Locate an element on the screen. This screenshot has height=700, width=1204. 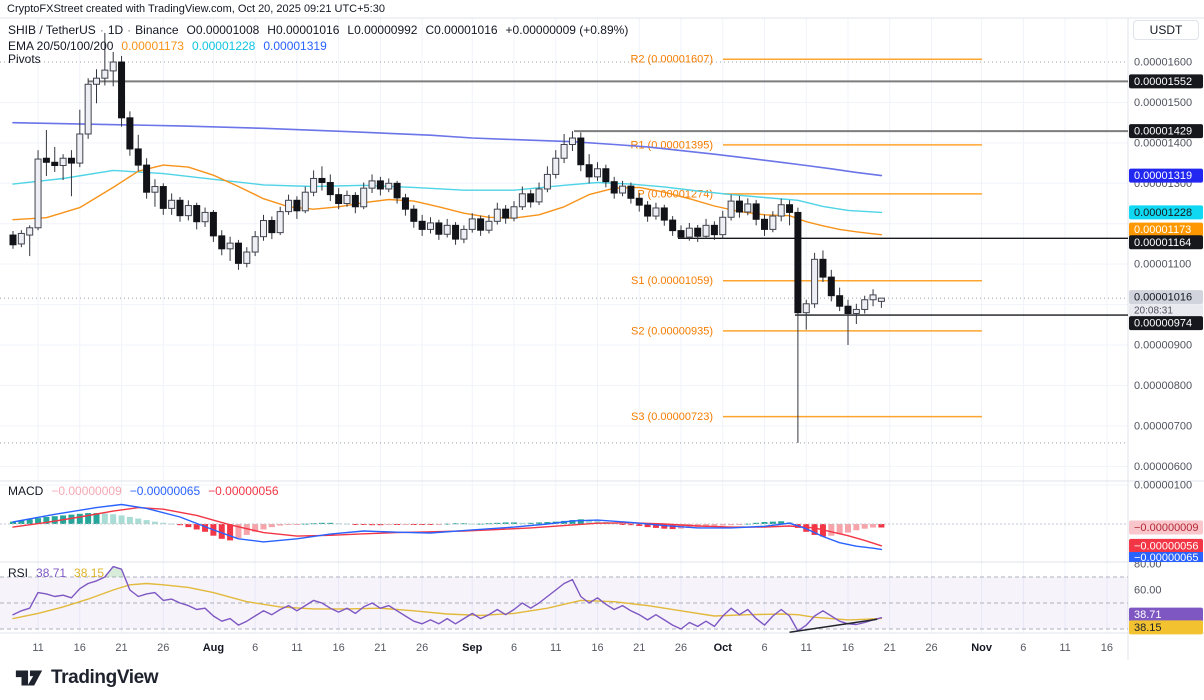
rsi-pane is located at coordinates (564, 610).